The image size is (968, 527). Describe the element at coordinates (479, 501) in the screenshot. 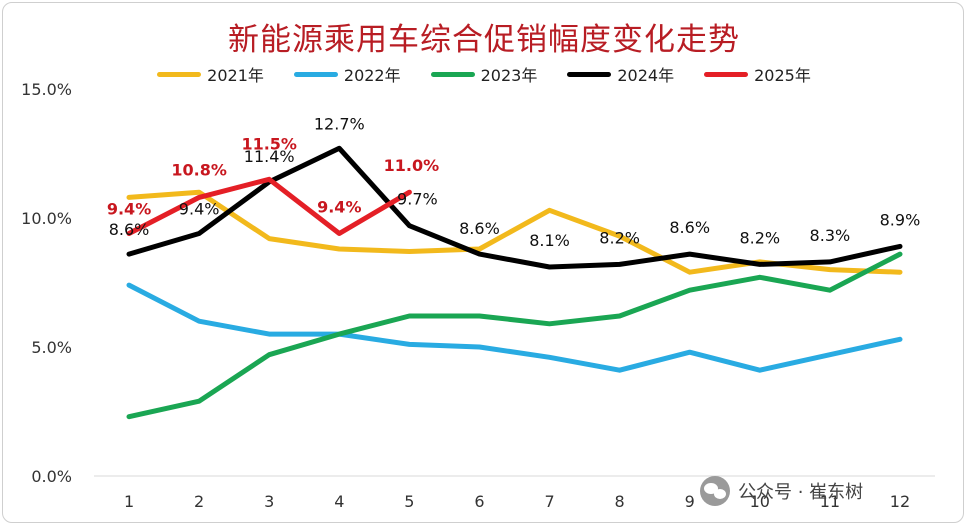

I see `x-tick-label: 6` at that location.